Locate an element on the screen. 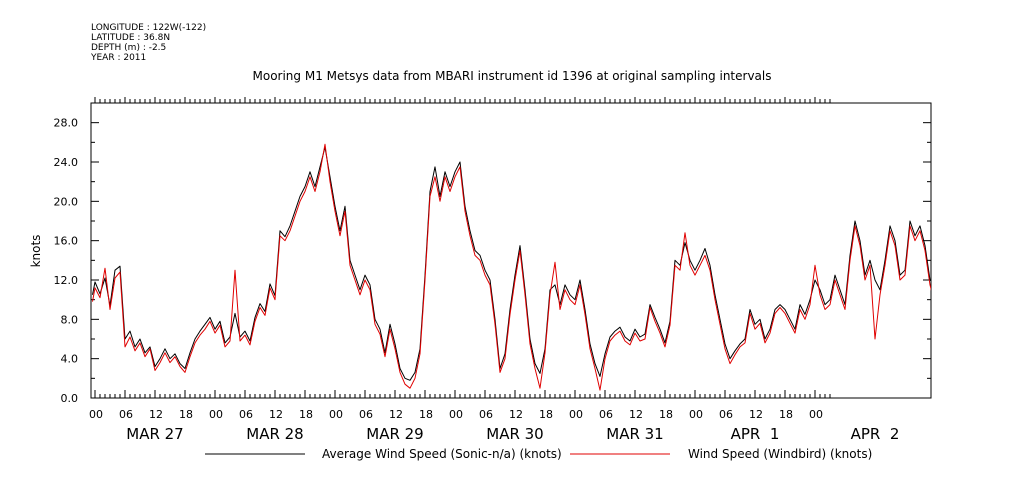 This screenshot has width=1009, height=504. x-day-label: APR 2 is located at coordinates (875, 434).